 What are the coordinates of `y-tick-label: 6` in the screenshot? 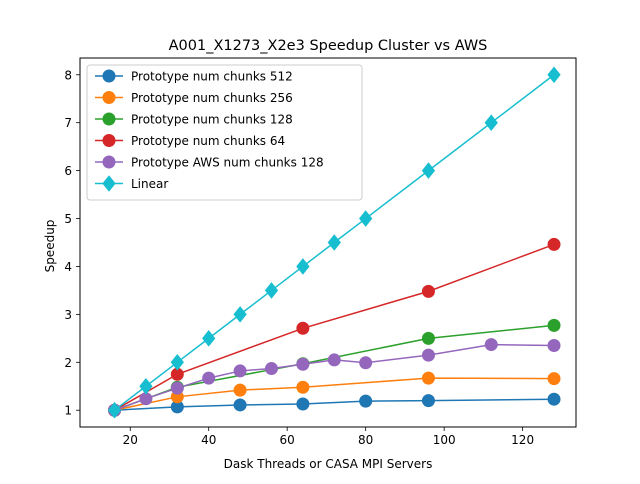 It's located at (68, 171).